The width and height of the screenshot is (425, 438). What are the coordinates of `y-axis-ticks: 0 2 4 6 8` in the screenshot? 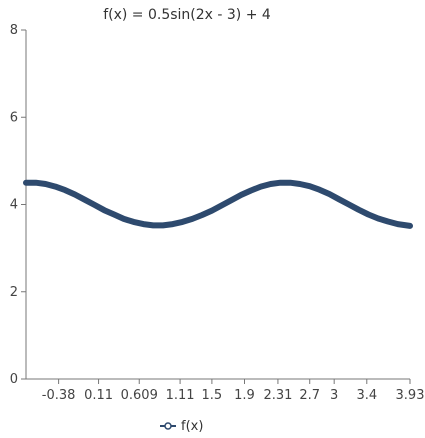 It's located at (18, 205).